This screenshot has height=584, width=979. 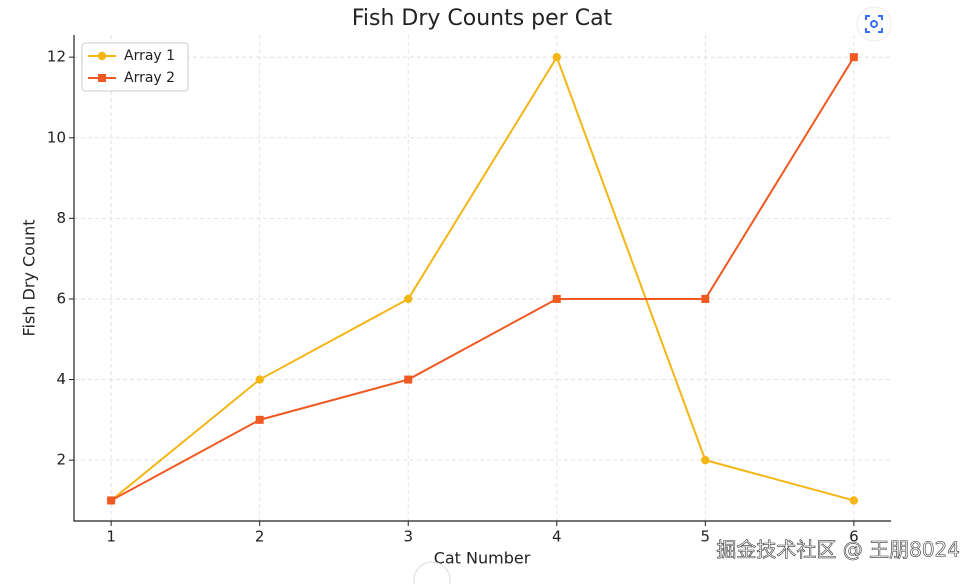 What do you see at coordinates (29, 277) in the screenshot?
I see `y-axis-label: Fish Dry Count` at bounding box center [29, 277].